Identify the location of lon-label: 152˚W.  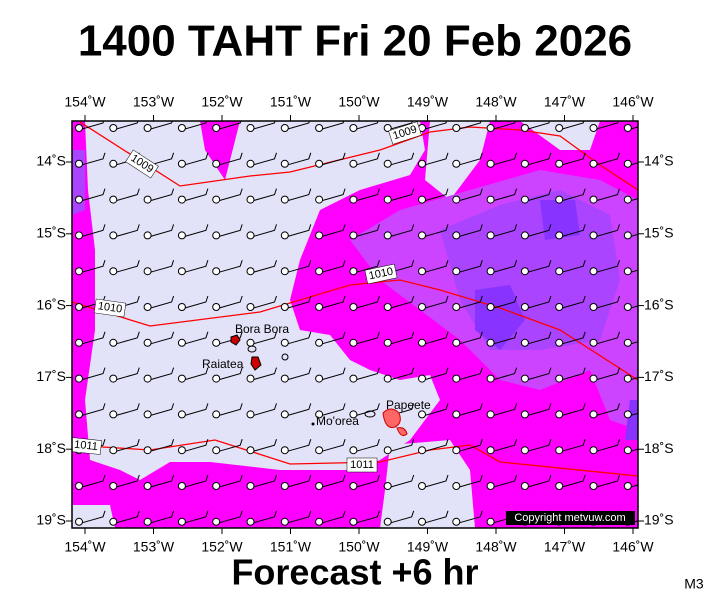
(222, 102).